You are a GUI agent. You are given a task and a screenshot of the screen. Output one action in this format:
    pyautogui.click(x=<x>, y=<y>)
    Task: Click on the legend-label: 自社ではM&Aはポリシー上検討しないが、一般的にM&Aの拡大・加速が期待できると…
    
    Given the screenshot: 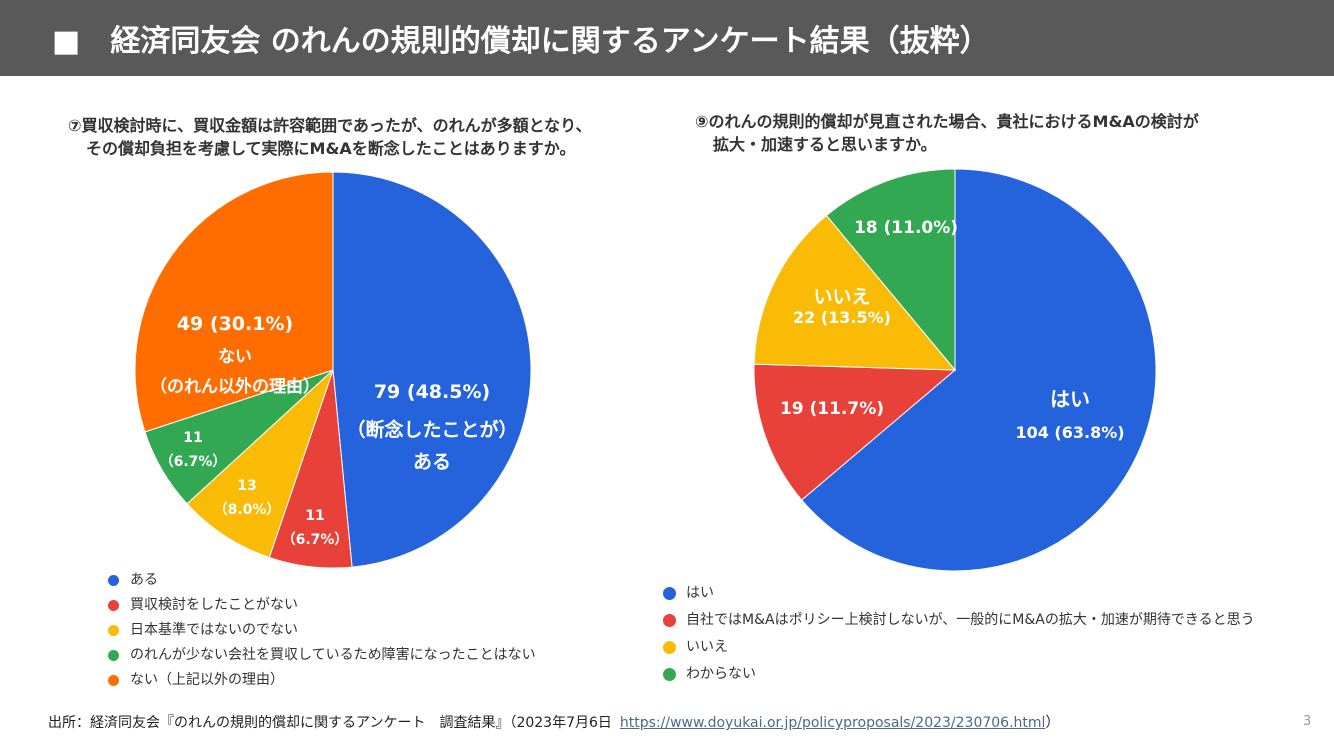 What is the action you would take?
    pyautogui.click(x=970, y=620)
    